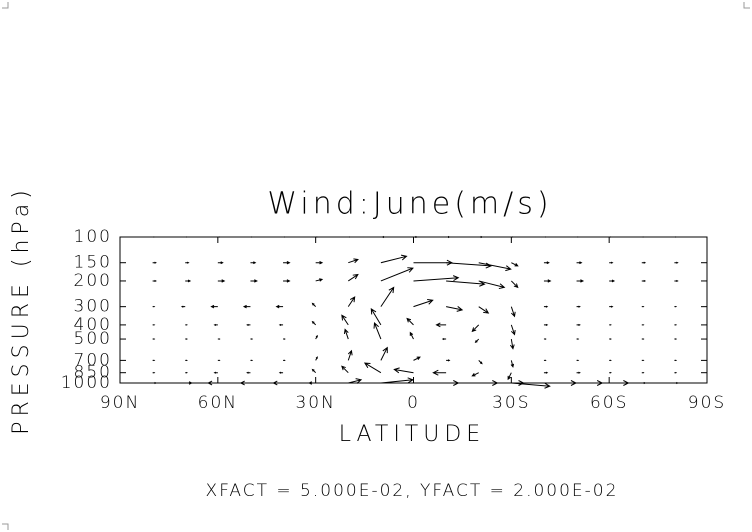 The width and height of the screenshot is (752, 532). I want to click on x-tick-label: 60S, so click(609, 403).